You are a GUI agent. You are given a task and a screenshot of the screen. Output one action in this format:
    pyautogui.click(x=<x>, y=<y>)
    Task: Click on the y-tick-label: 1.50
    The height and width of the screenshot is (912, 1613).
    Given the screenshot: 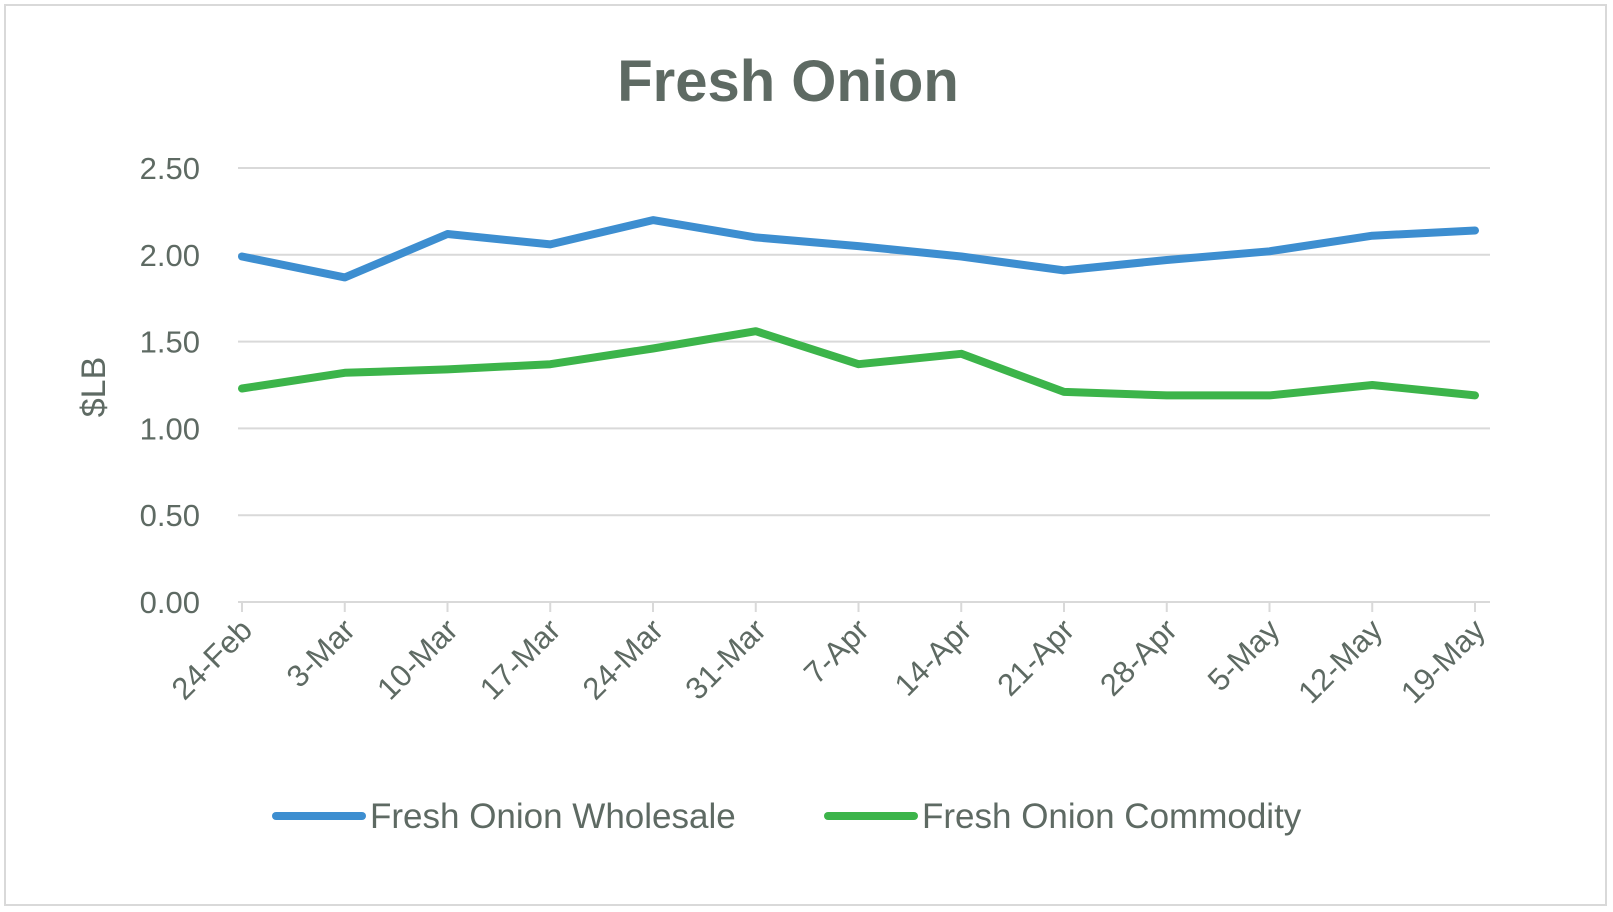 What is the action you would take?
    pyautogui.click(x=170, y=342)
    